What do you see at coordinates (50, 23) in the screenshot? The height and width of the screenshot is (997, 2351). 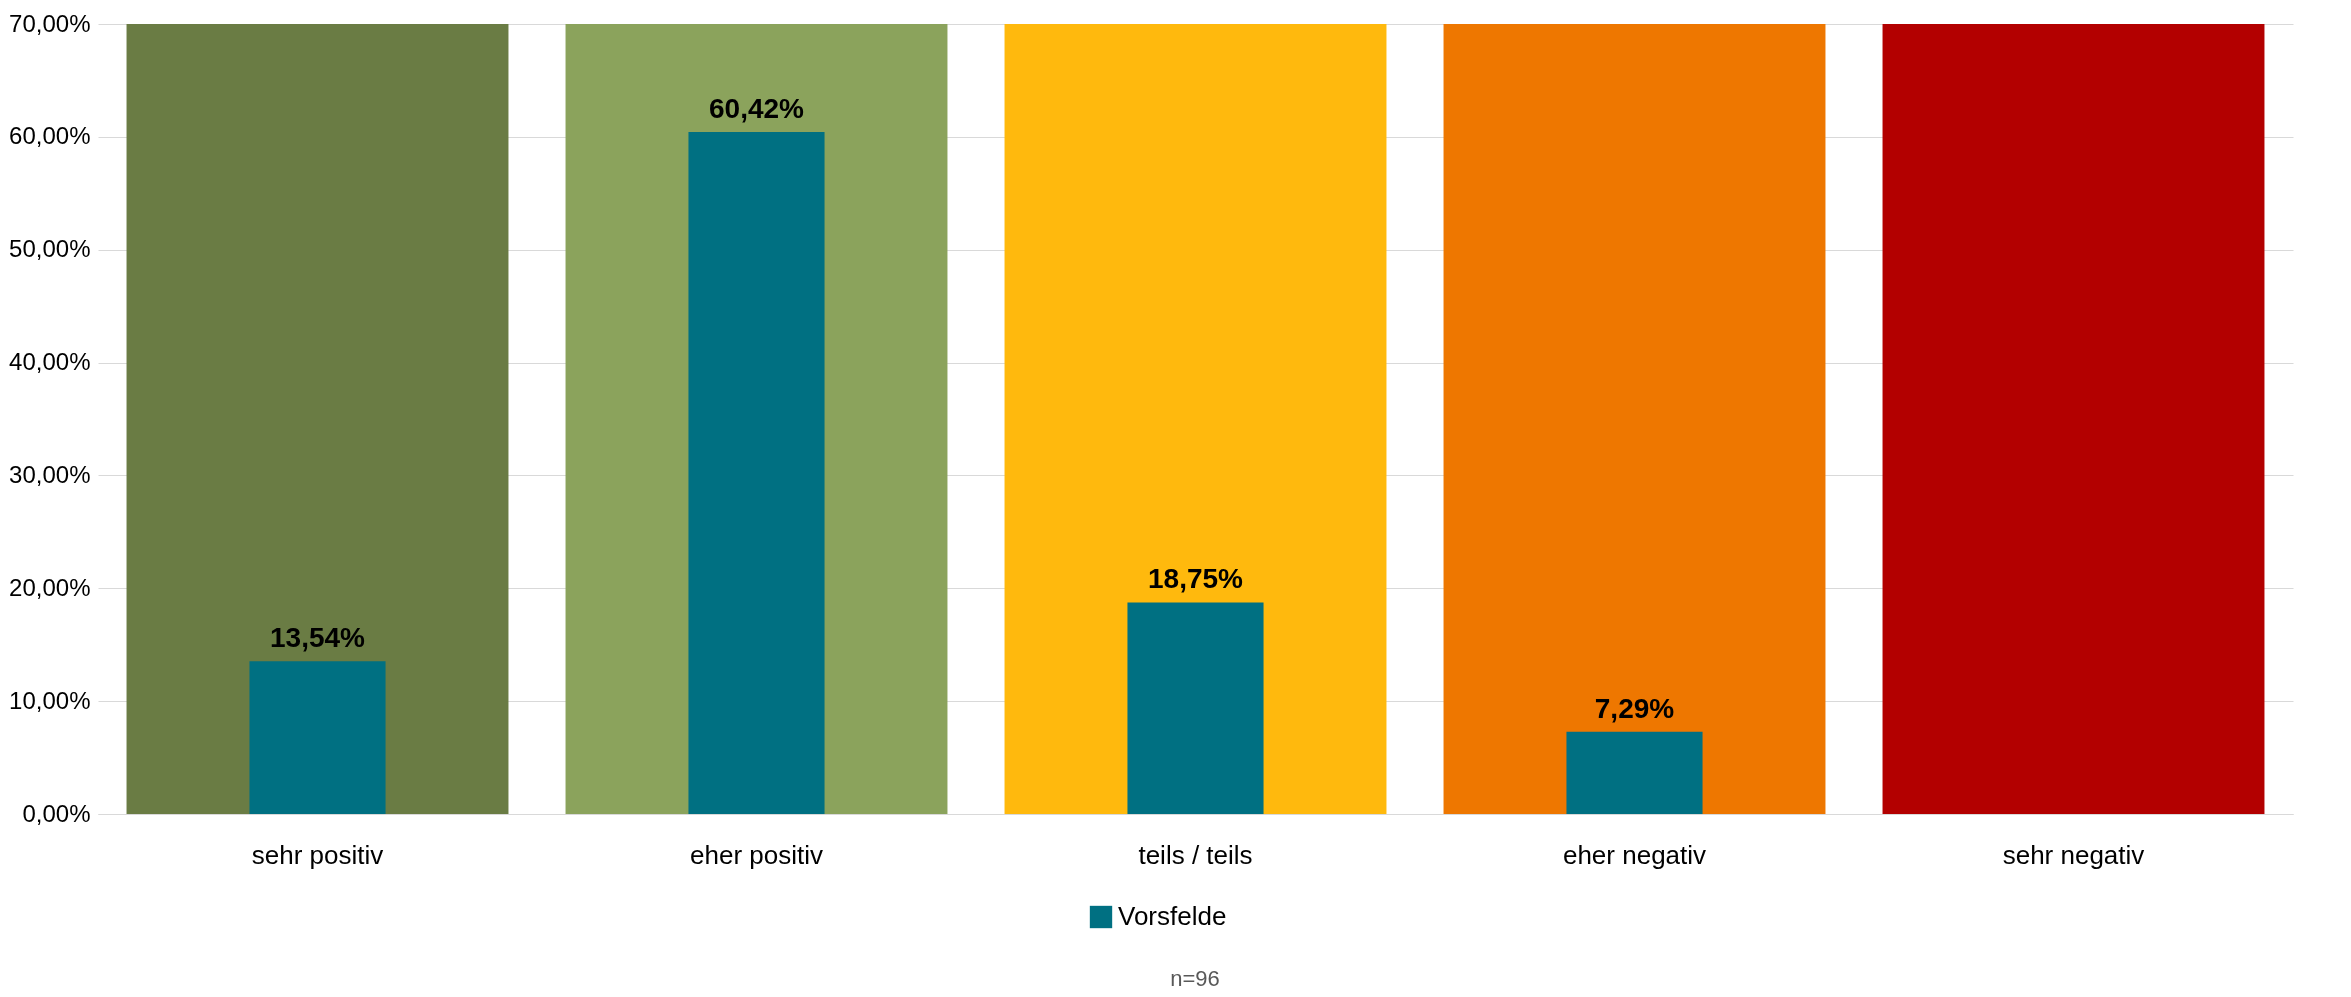 I see `y-tick-label: 70,00%` at bounding box center [50, 23].